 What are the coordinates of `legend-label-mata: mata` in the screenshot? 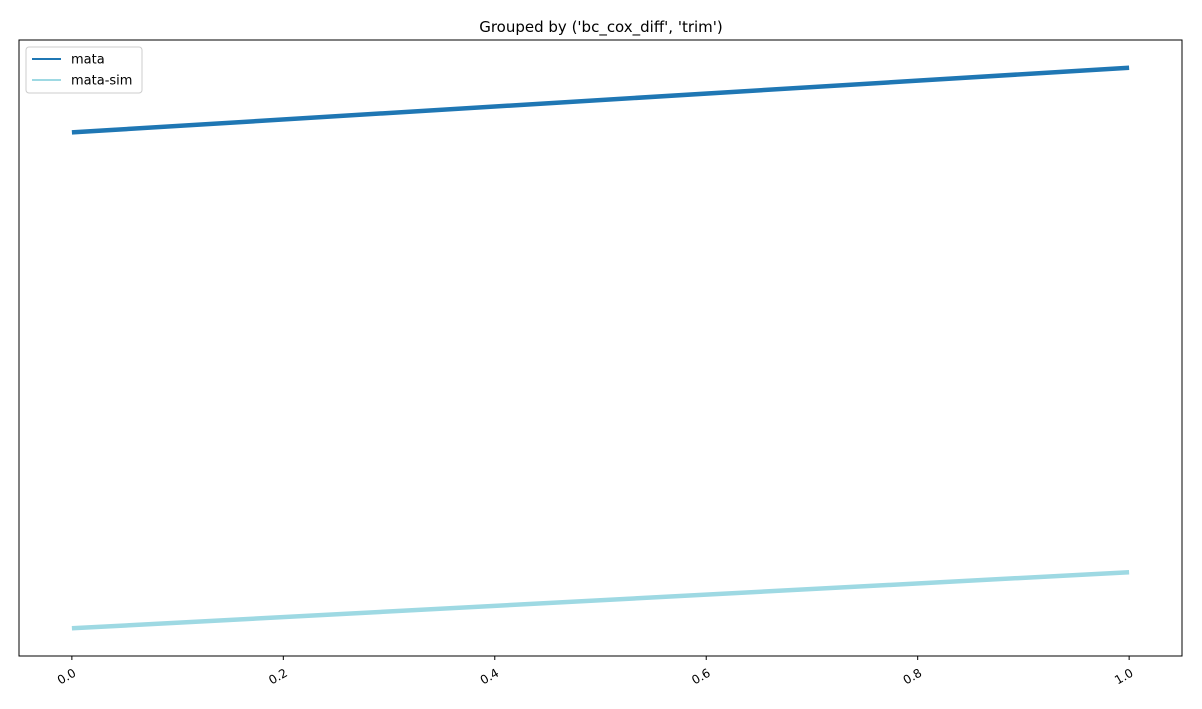 It's located at (88, 60).